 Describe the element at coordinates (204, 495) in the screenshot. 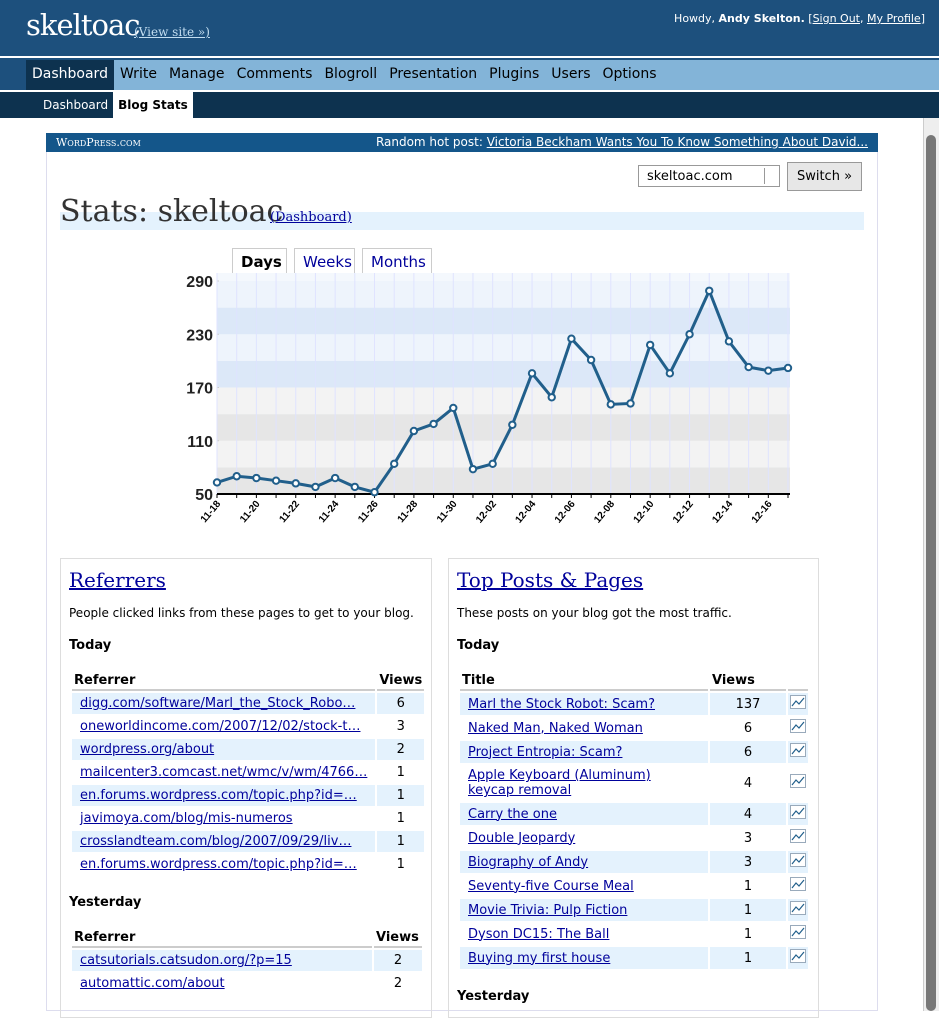

I see `y-tick-label: 50` at that location.